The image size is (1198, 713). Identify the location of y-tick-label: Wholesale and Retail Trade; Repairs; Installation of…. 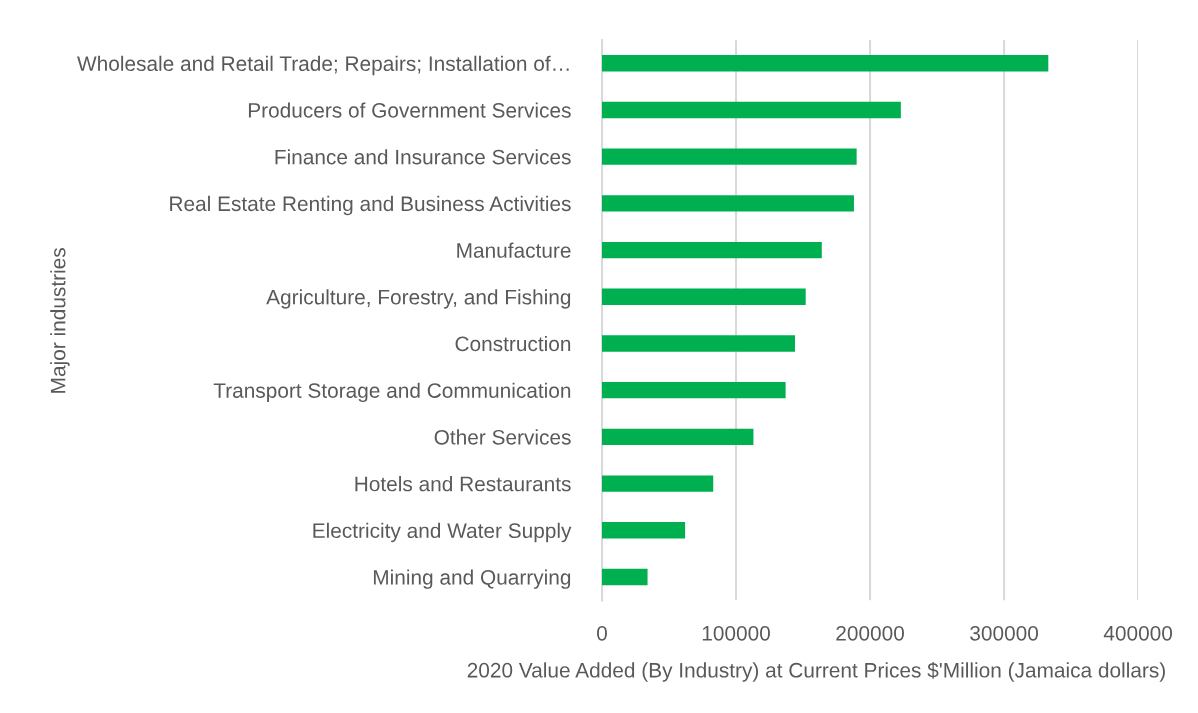
(323, 65).